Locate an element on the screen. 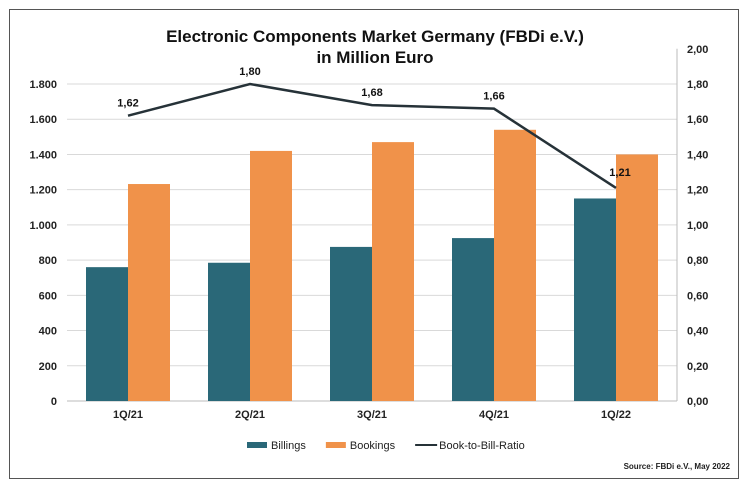  right-axis-tick: 0,40 is located at coordinates (697, 332).